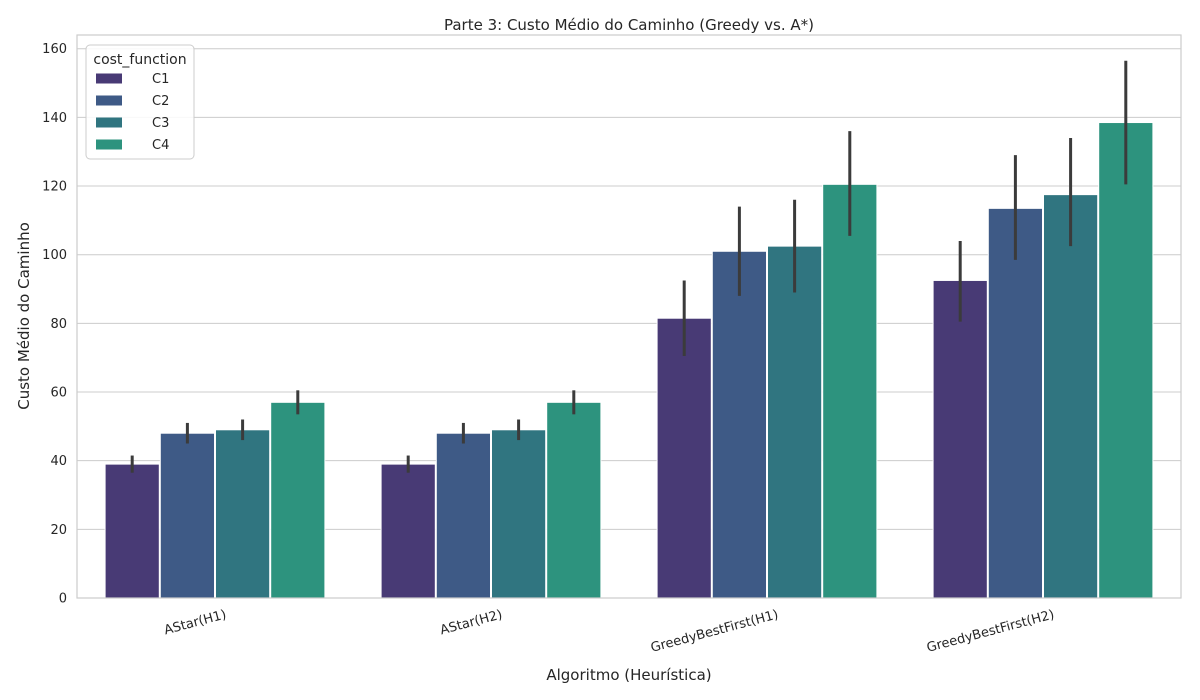 The image size is (1200, 700). I want to click on y-tick-label: 0, so click(63, 599).